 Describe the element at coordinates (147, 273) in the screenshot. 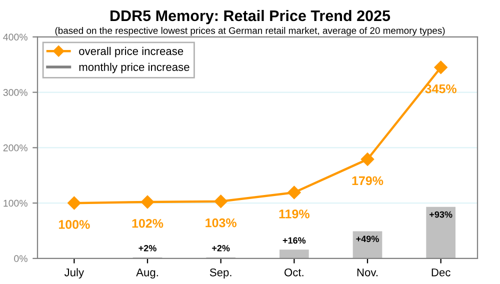

I see `x-tick-label: Aug.` at that location.